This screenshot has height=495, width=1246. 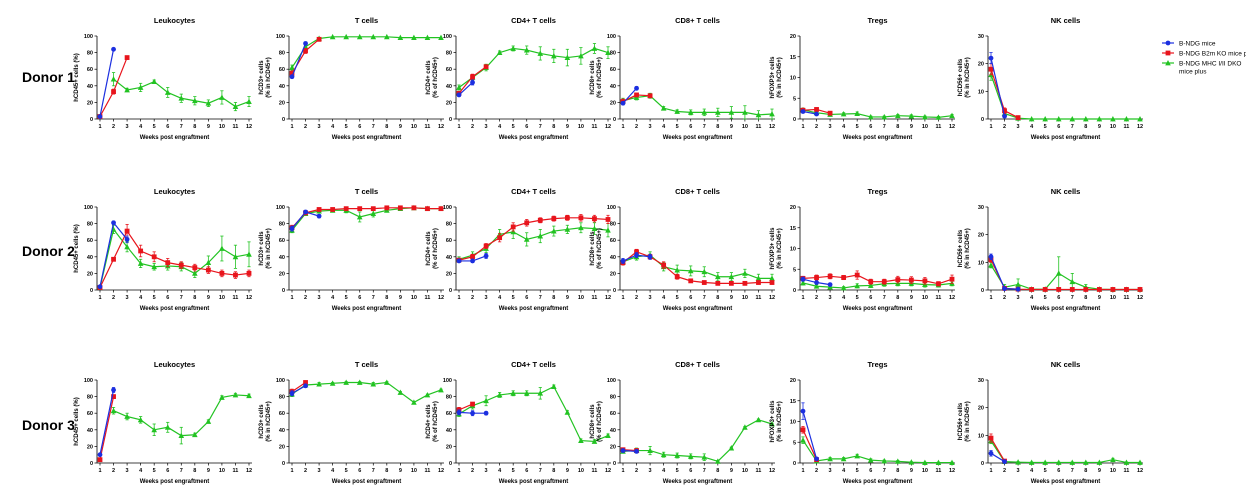 I want to click on x-tick-label: 11, so click(x=759, y=471).